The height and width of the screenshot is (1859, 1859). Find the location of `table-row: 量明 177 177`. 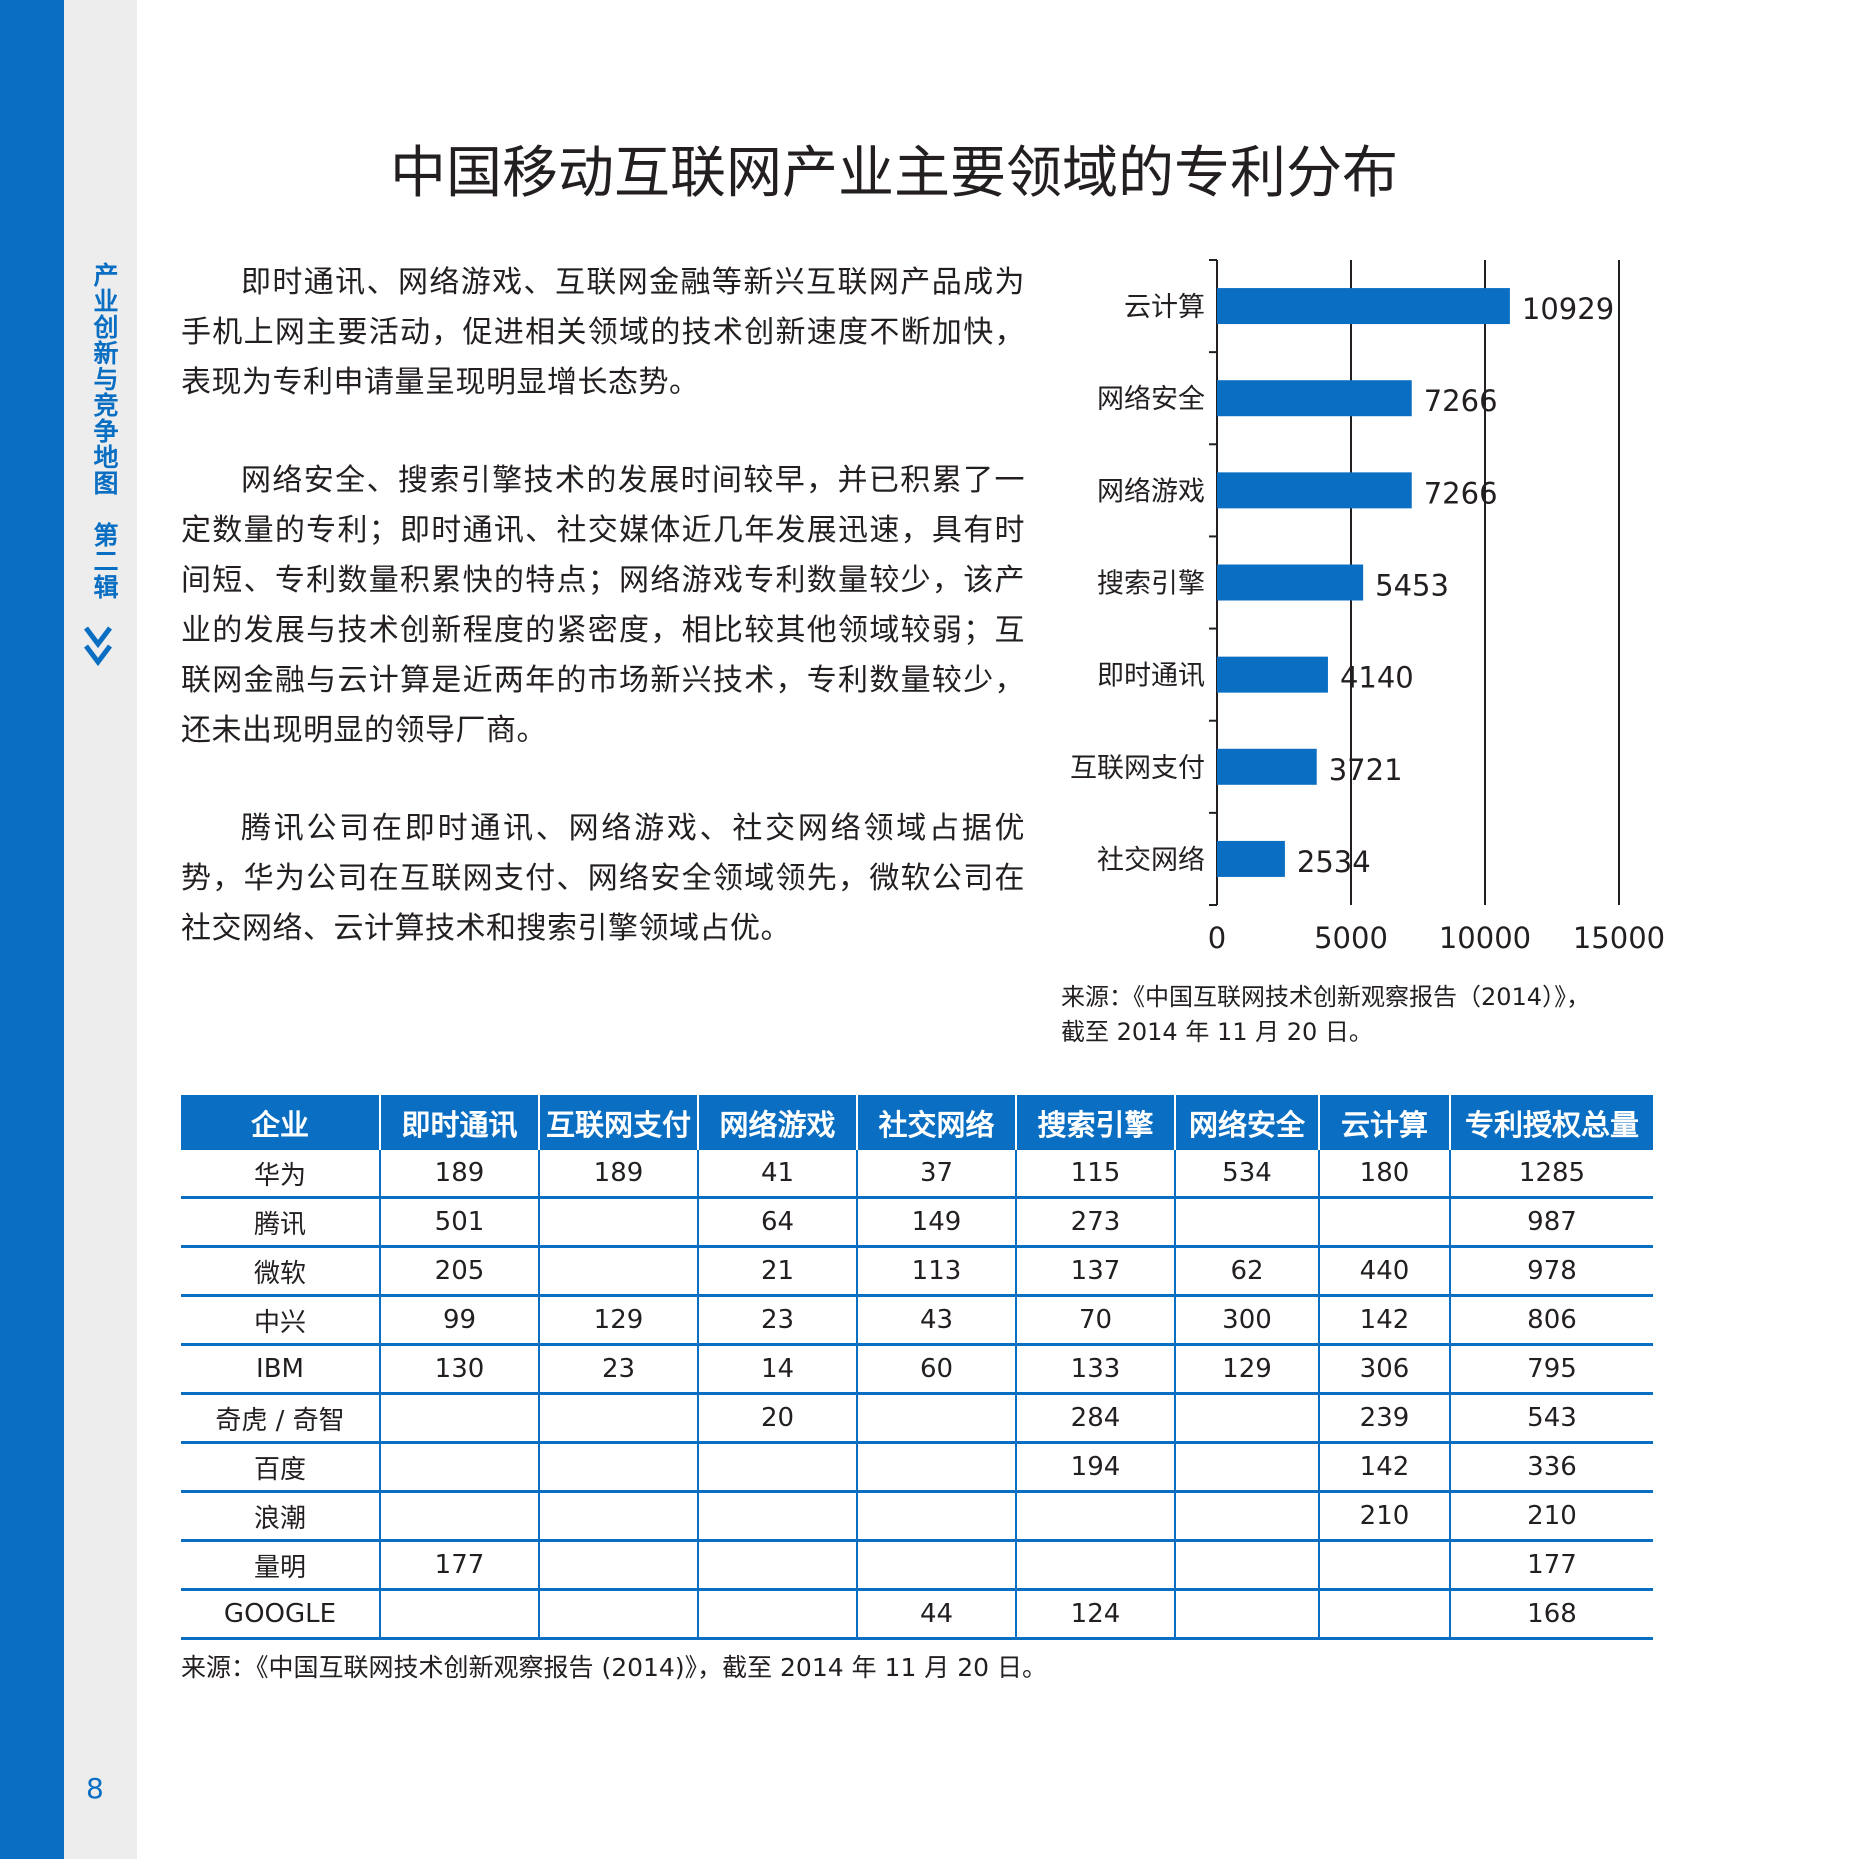

table-row: 量明 177 177 is located at coordinates (917, 1565).